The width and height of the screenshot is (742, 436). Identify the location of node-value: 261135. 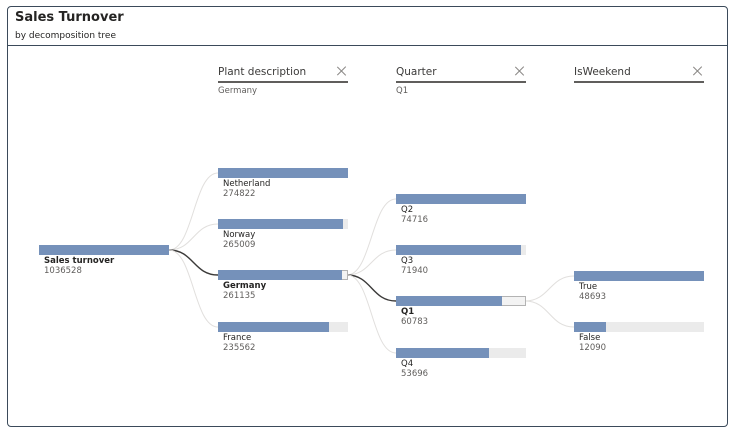
(239, 296).